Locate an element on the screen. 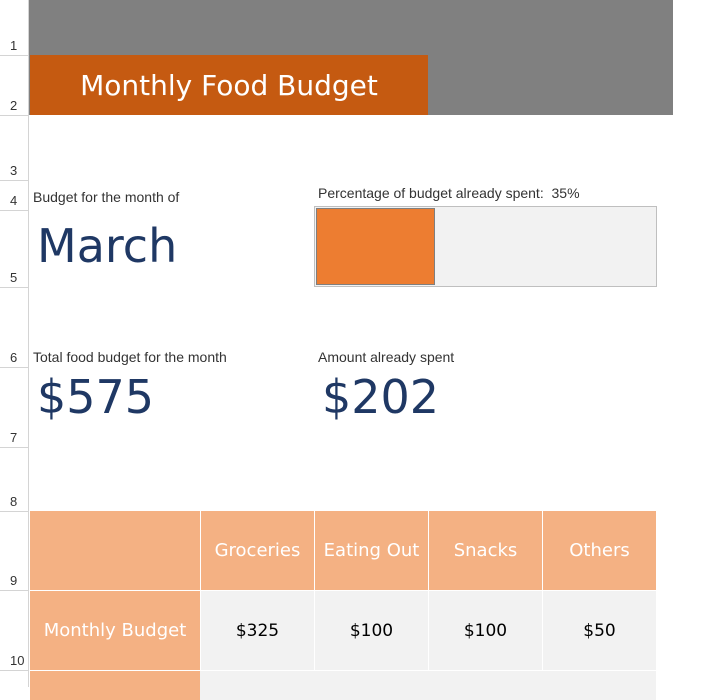 The image size is (714, 700). month: March is located at coordinates (107, 246).